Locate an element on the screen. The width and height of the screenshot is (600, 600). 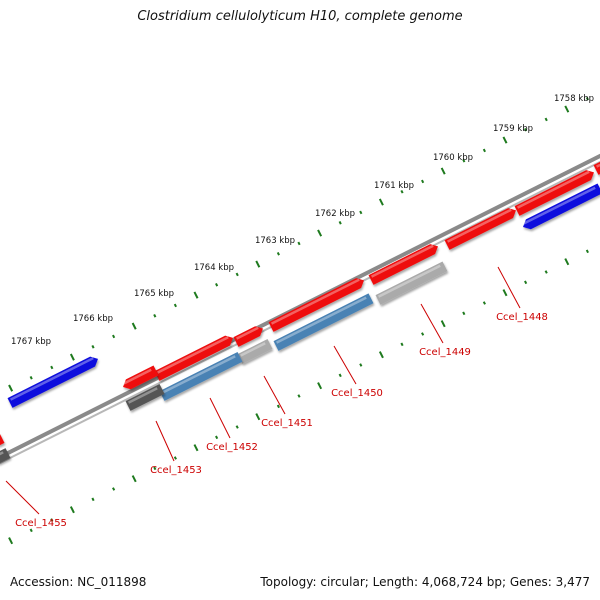
accession-label: Accession: NC_011898 is located at coordinates (78, 582).